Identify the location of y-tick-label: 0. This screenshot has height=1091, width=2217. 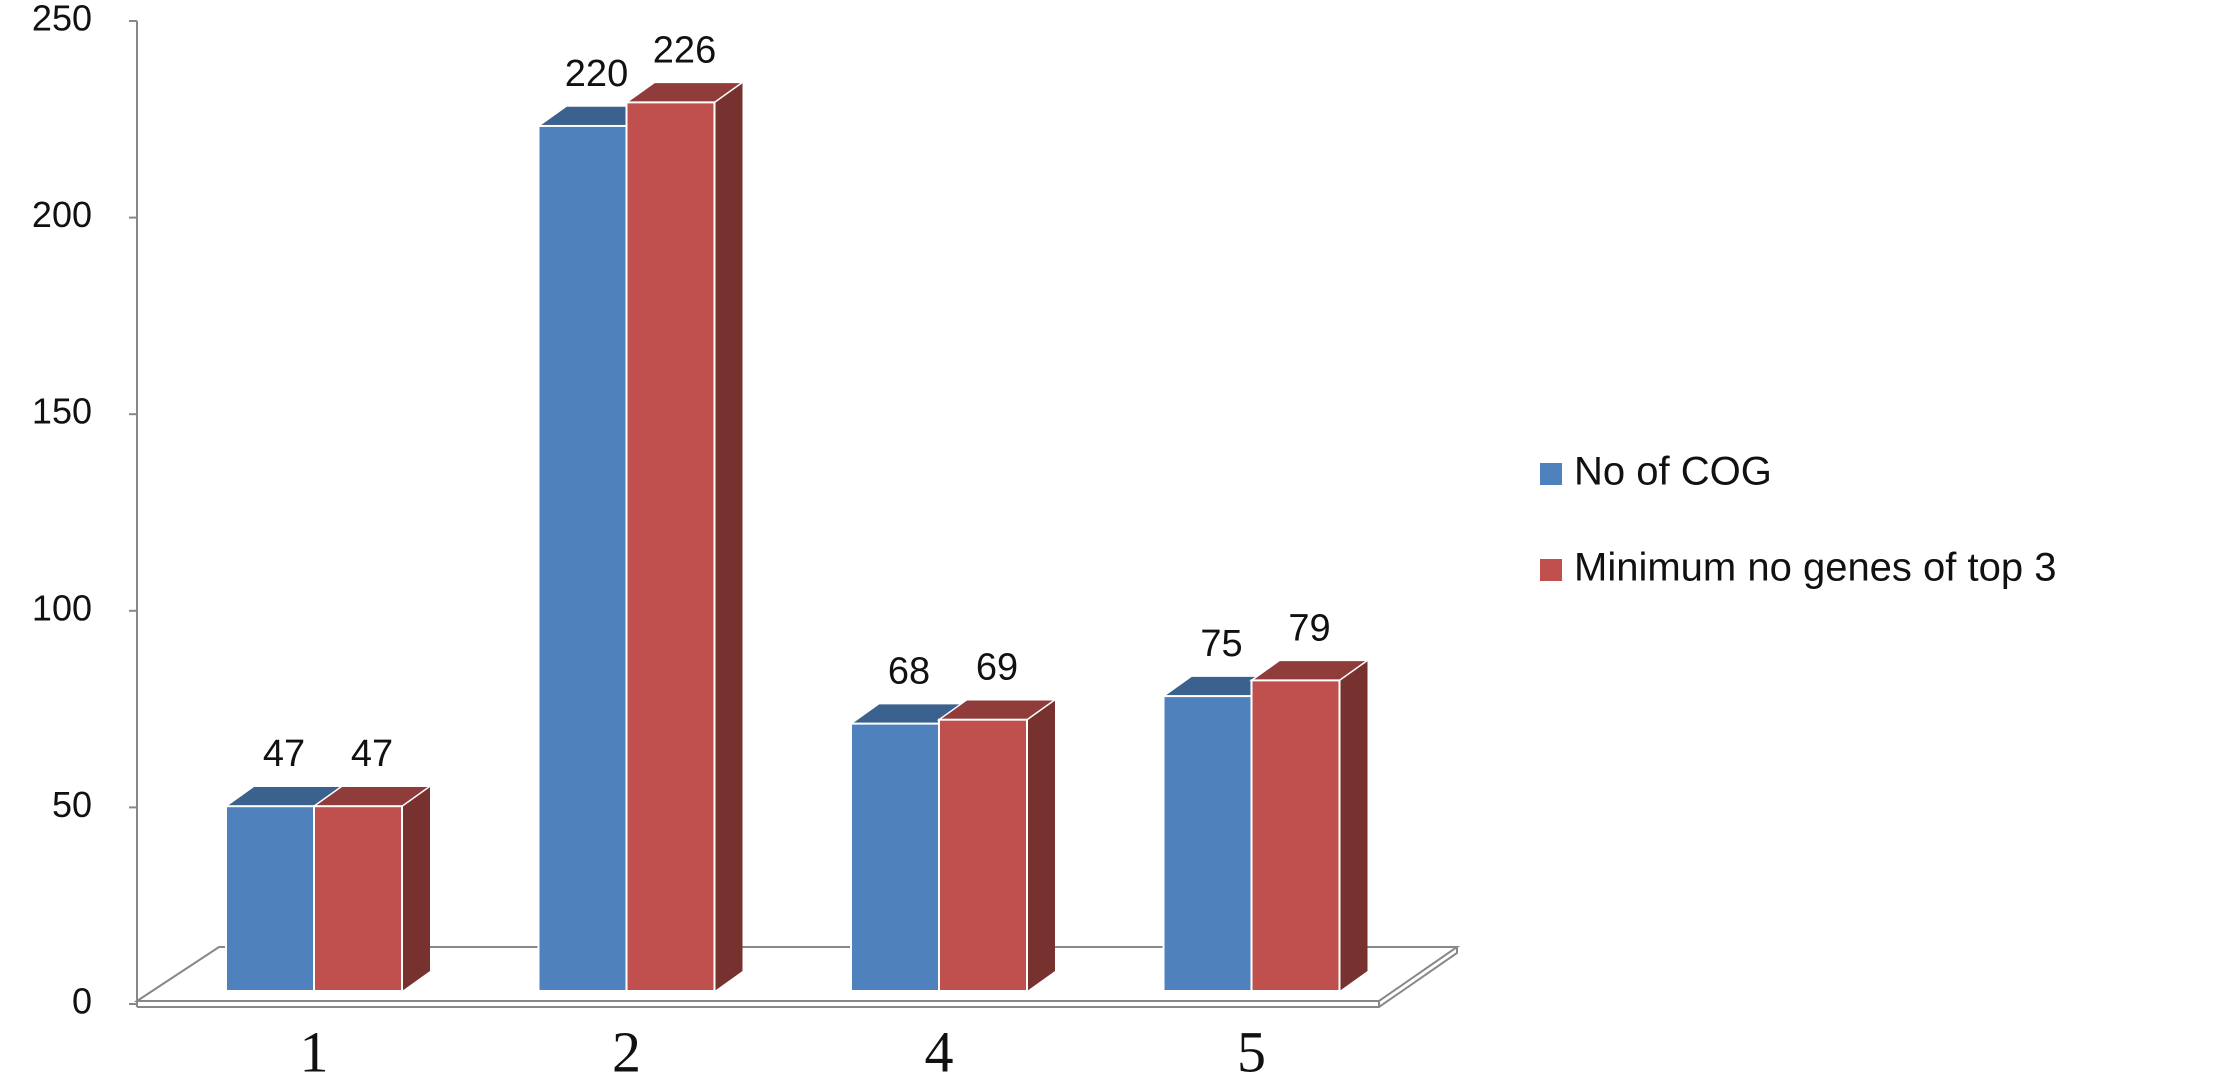
(82, 1001).